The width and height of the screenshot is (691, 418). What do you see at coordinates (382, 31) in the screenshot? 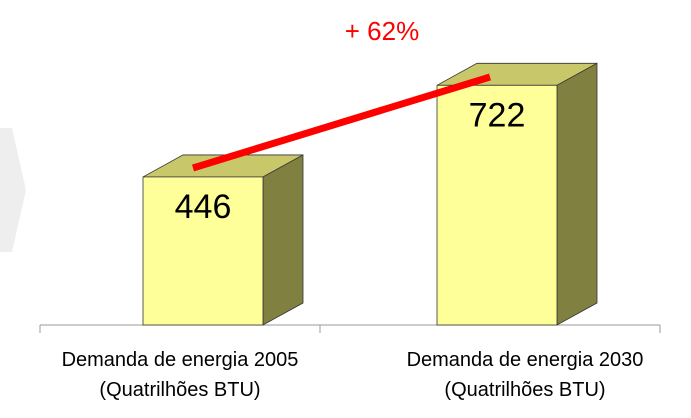
I see `annotation: + 62%` at bounding box center [382, 31].